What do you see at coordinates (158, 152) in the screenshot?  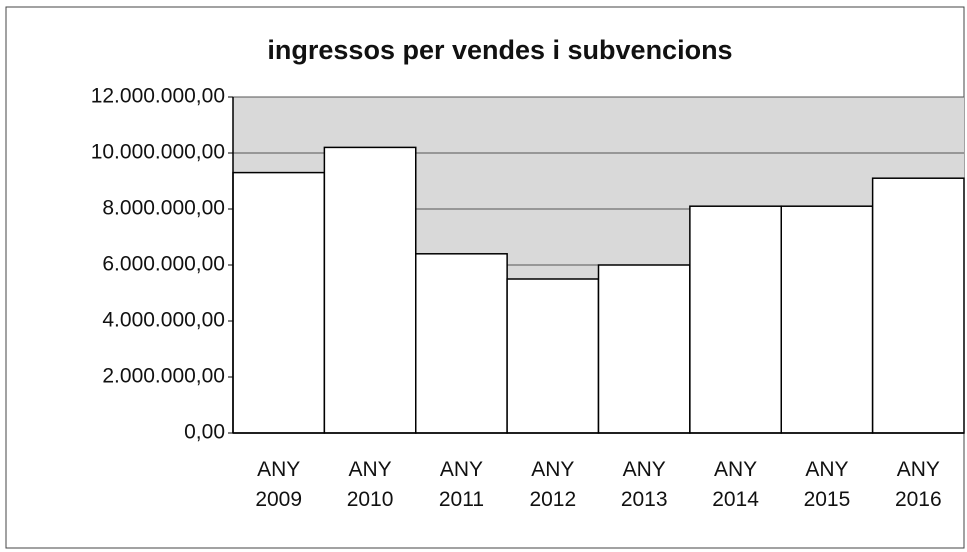 I see `y-tick-label: 10.000.000,00` at bounding box center [158, 152].